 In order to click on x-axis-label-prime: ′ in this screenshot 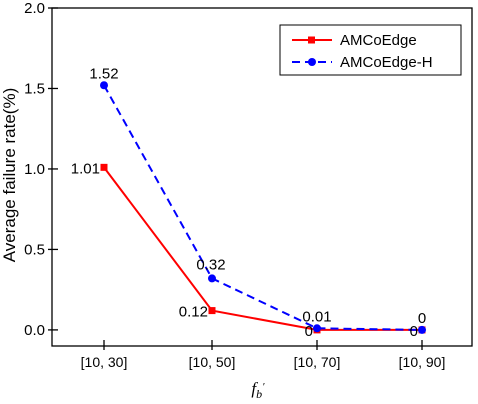, I will do `click(263, 387)`.